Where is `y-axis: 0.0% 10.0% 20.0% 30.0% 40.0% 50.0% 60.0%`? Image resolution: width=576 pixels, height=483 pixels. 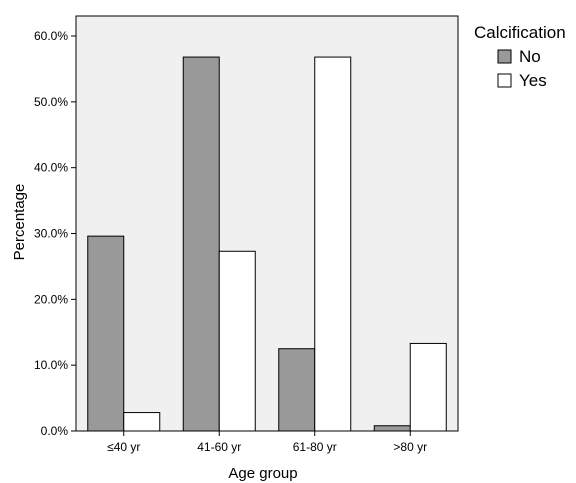 y-axis: 0.0% 10.0% 20.0% 30.0% 40.0% 50.0% 60.0% is located at coordinates (55, 233).